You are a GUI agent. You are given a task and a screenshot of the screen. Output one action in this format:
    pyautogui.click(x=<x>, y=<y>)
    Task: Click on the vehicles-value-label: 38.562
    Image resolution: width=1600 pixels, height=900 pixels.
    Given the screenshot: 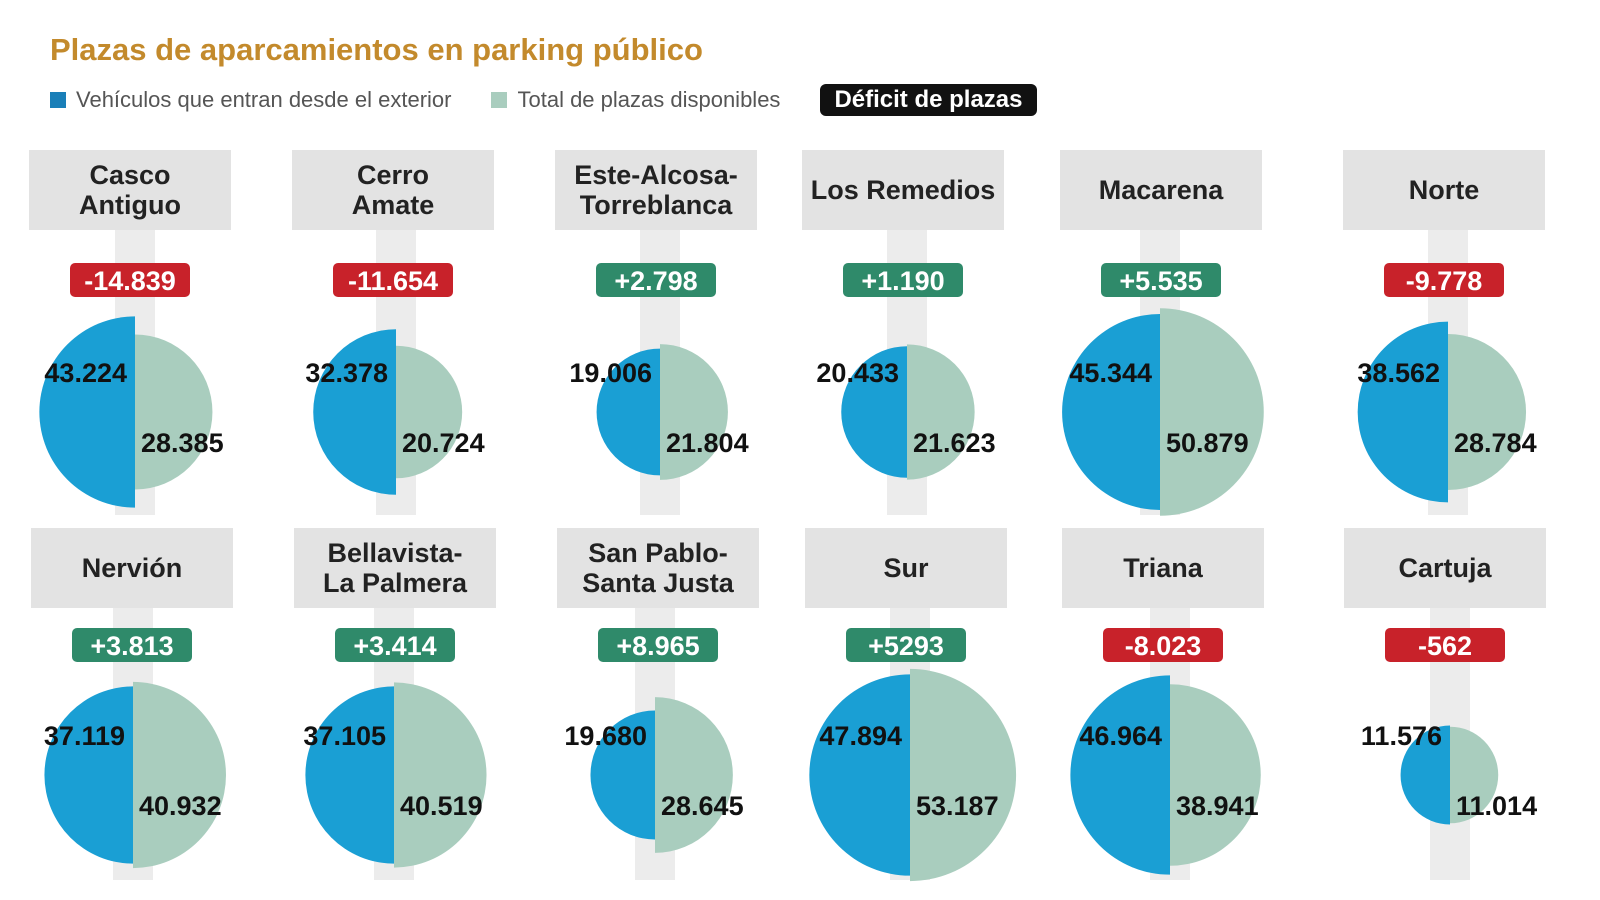 What is the action you would take?
    pyautogui.click(x=1398, y=373)
    